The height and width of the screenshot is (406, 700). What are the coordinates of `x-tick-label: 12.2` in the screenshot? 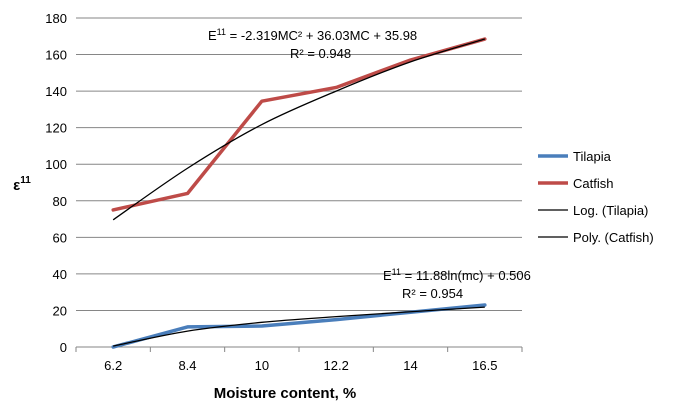 It's located at (336, 365).